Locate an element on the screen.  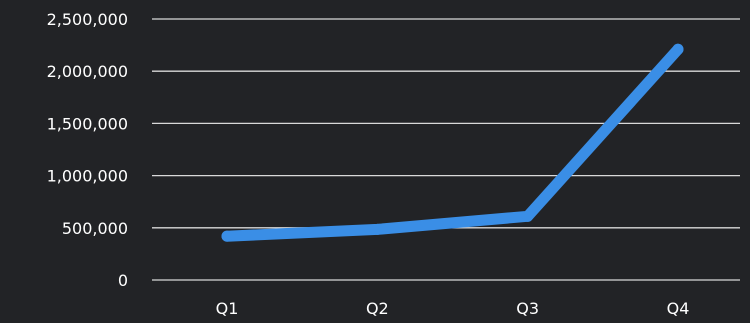
y-tick-label: 1,500,000 is located at coordinates (87, 123).